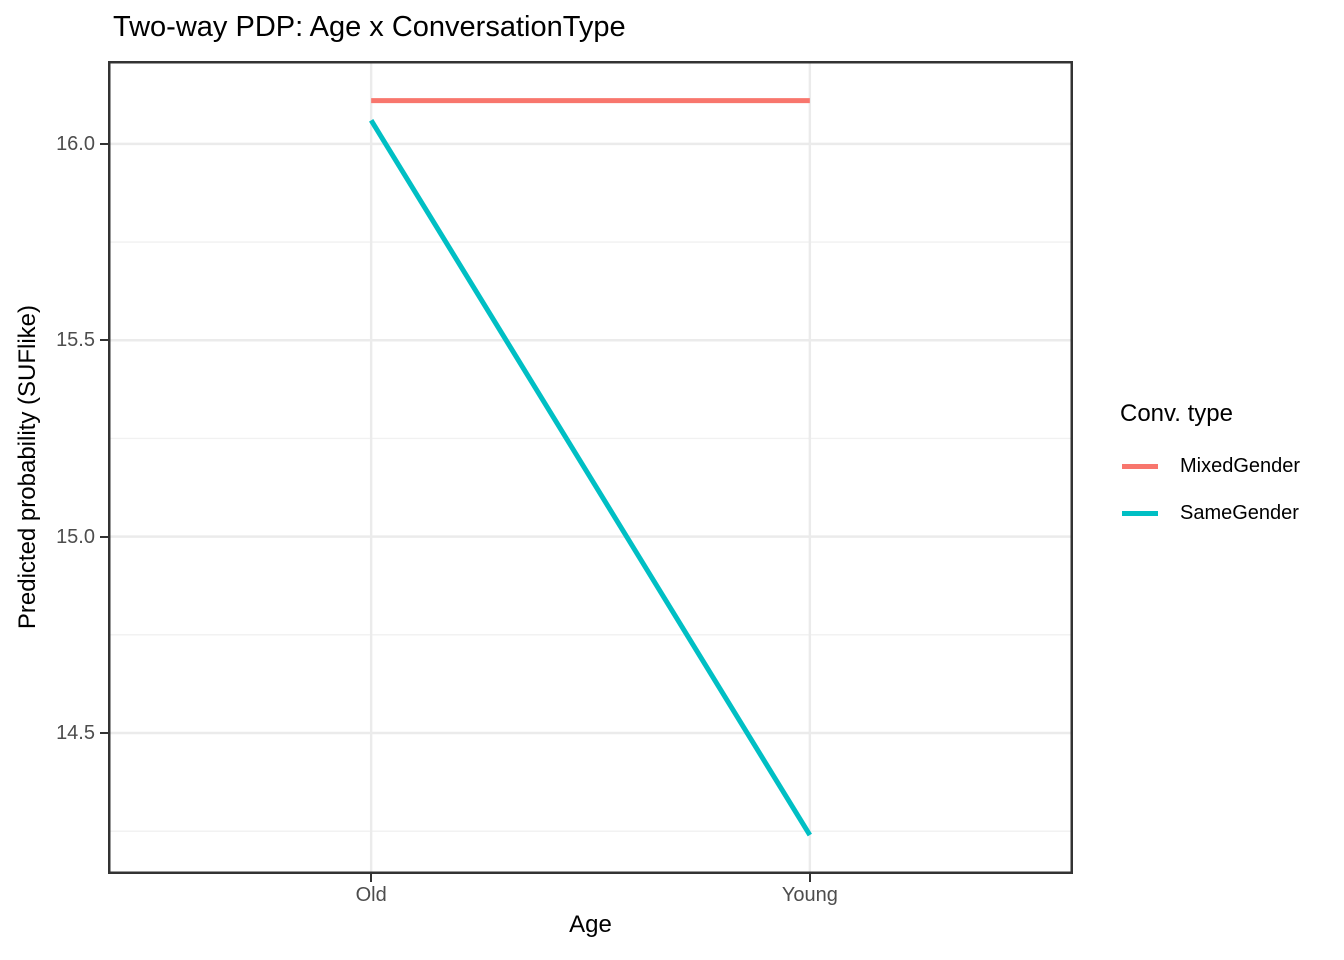  Describe the element at coordinates (75, 536) in the screenshot. I see `y-tick-label: 15.0` at that location.